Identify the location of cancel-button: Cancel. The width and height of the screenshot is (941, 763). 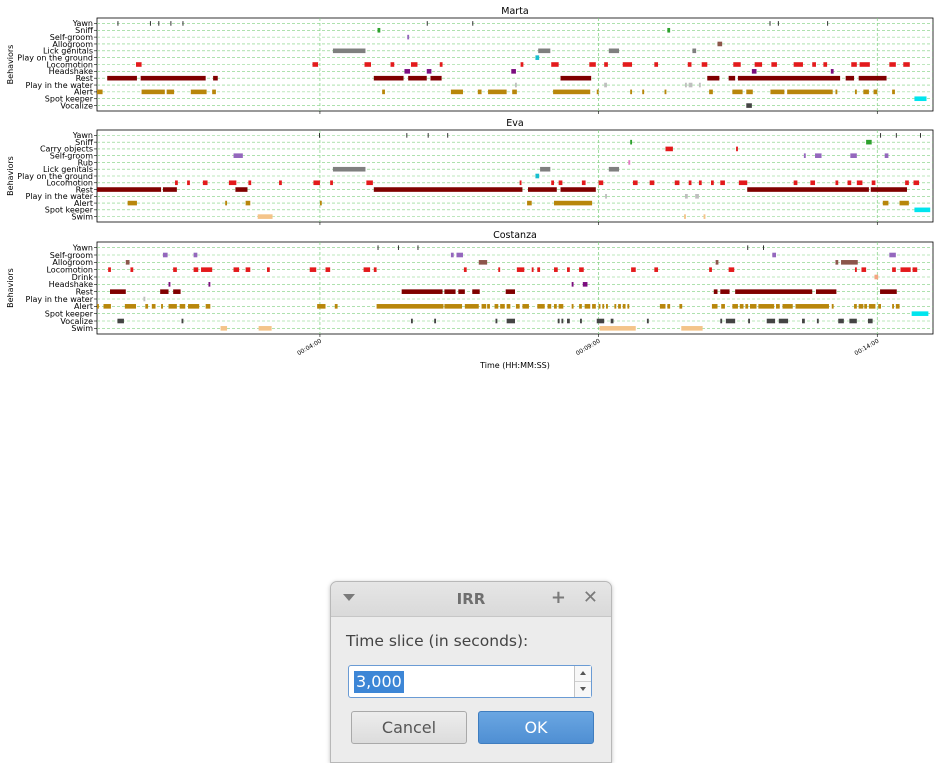
(409, 727).